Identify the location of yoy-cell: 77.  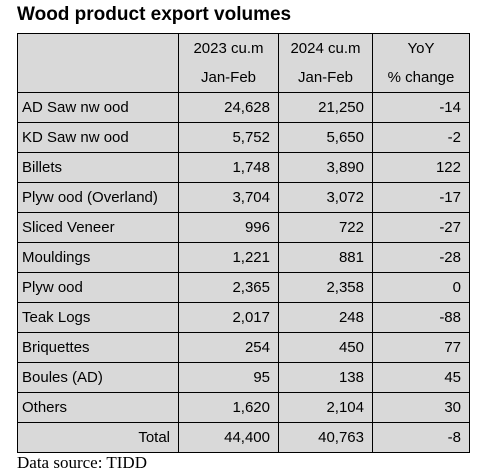
(421, 347).